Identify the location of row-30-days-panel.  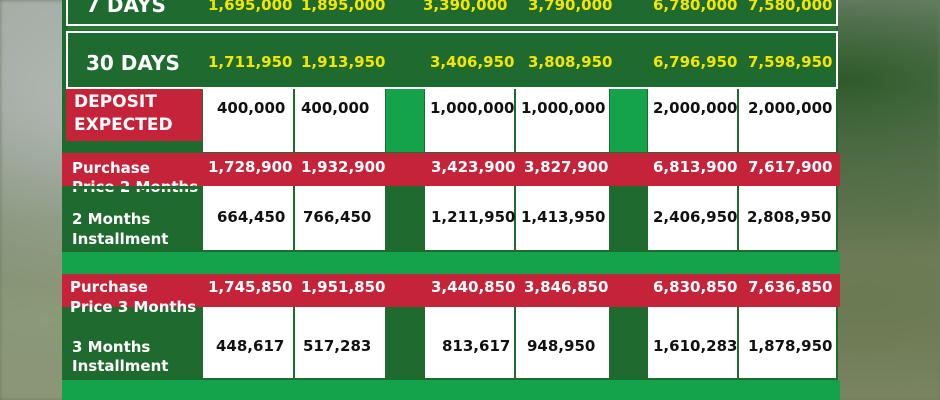
(452, 60).